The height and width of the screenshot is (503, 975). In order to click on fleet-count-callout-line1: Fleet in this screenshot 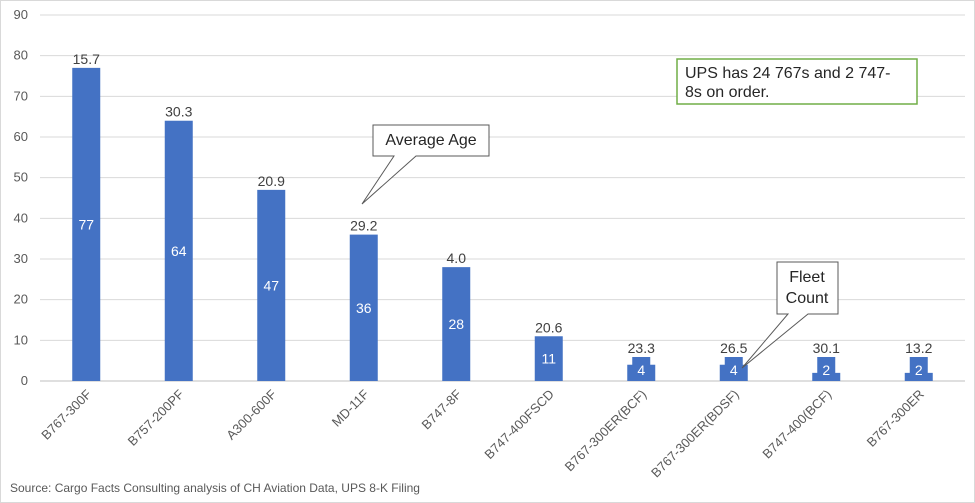, I will do `click(807, 277)`.